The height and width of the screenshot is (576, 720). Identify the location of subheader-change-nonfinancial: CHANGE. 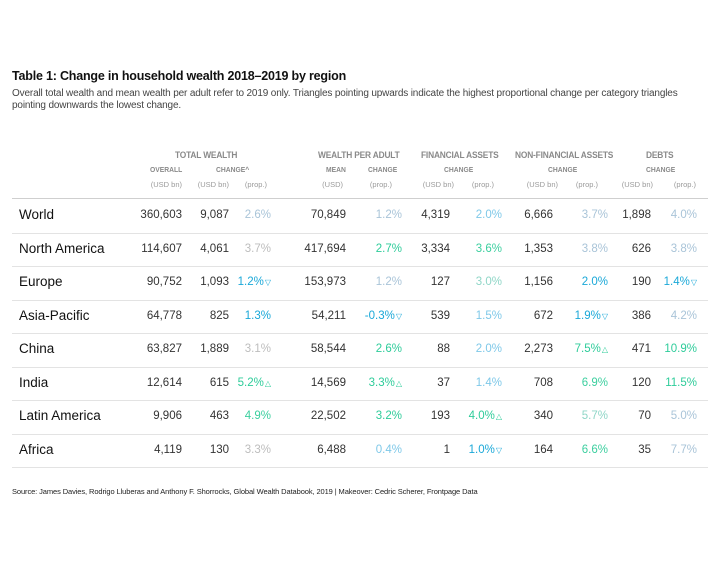
(563, 169).